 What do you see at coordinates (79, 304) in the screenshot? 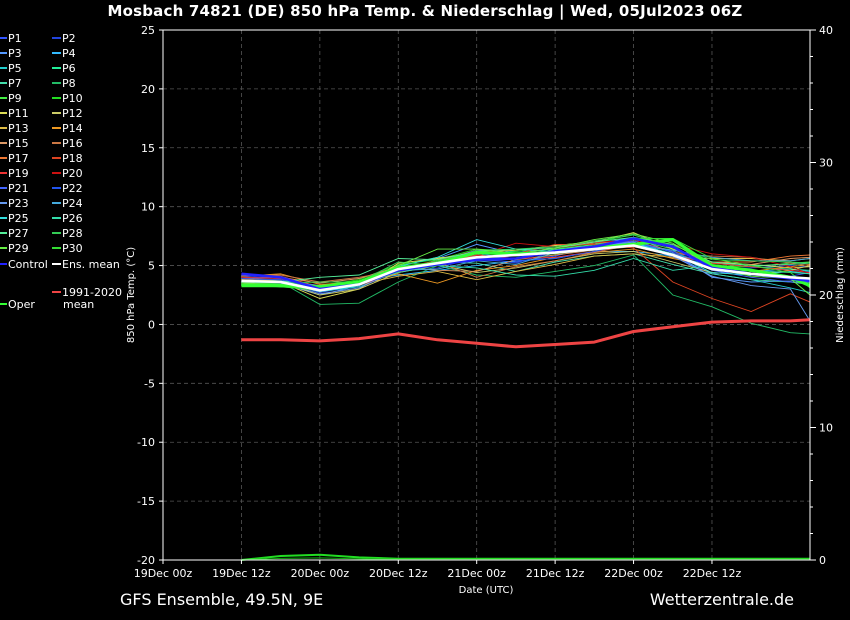
I see `legend-label-line2: mean` at bounding box center [79, 304].